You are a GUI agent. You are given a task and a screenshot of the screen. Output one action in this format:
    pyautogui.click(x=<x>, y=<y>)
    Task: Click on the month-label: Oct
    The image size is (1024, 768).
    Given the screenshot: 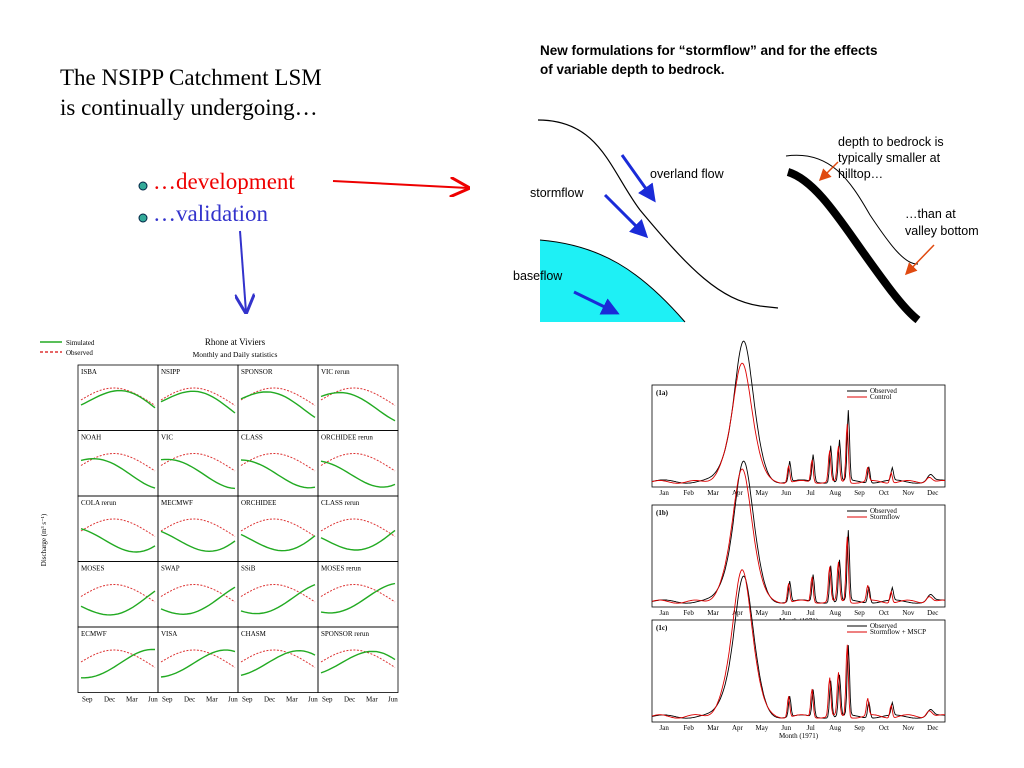 What is the action you would take?
    pyautogui.click(x=884, y=728)
    